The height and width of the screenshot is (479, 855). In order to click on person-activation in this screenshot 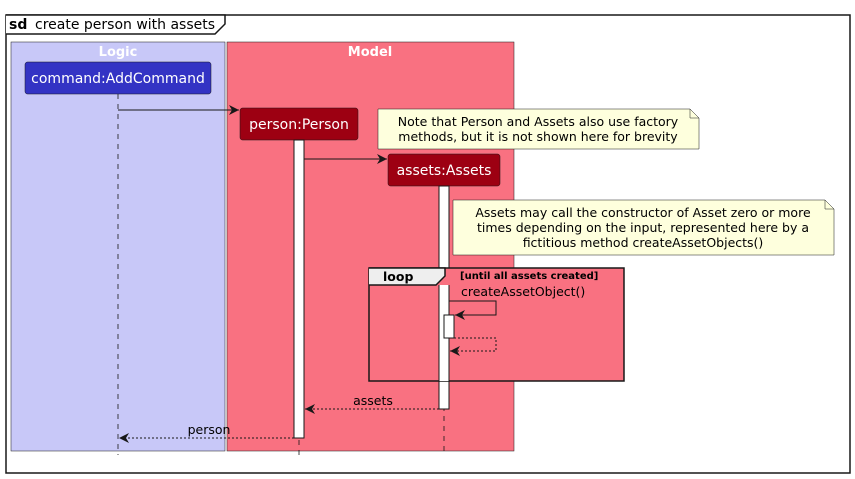, I will do `click(299, 289)`.